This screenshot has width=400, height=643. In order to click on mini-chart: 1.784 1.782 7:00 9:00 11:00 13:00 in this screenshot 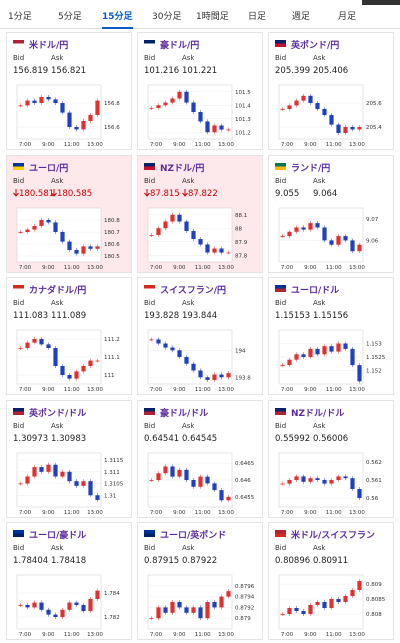, I will do `click(68, 606)`.